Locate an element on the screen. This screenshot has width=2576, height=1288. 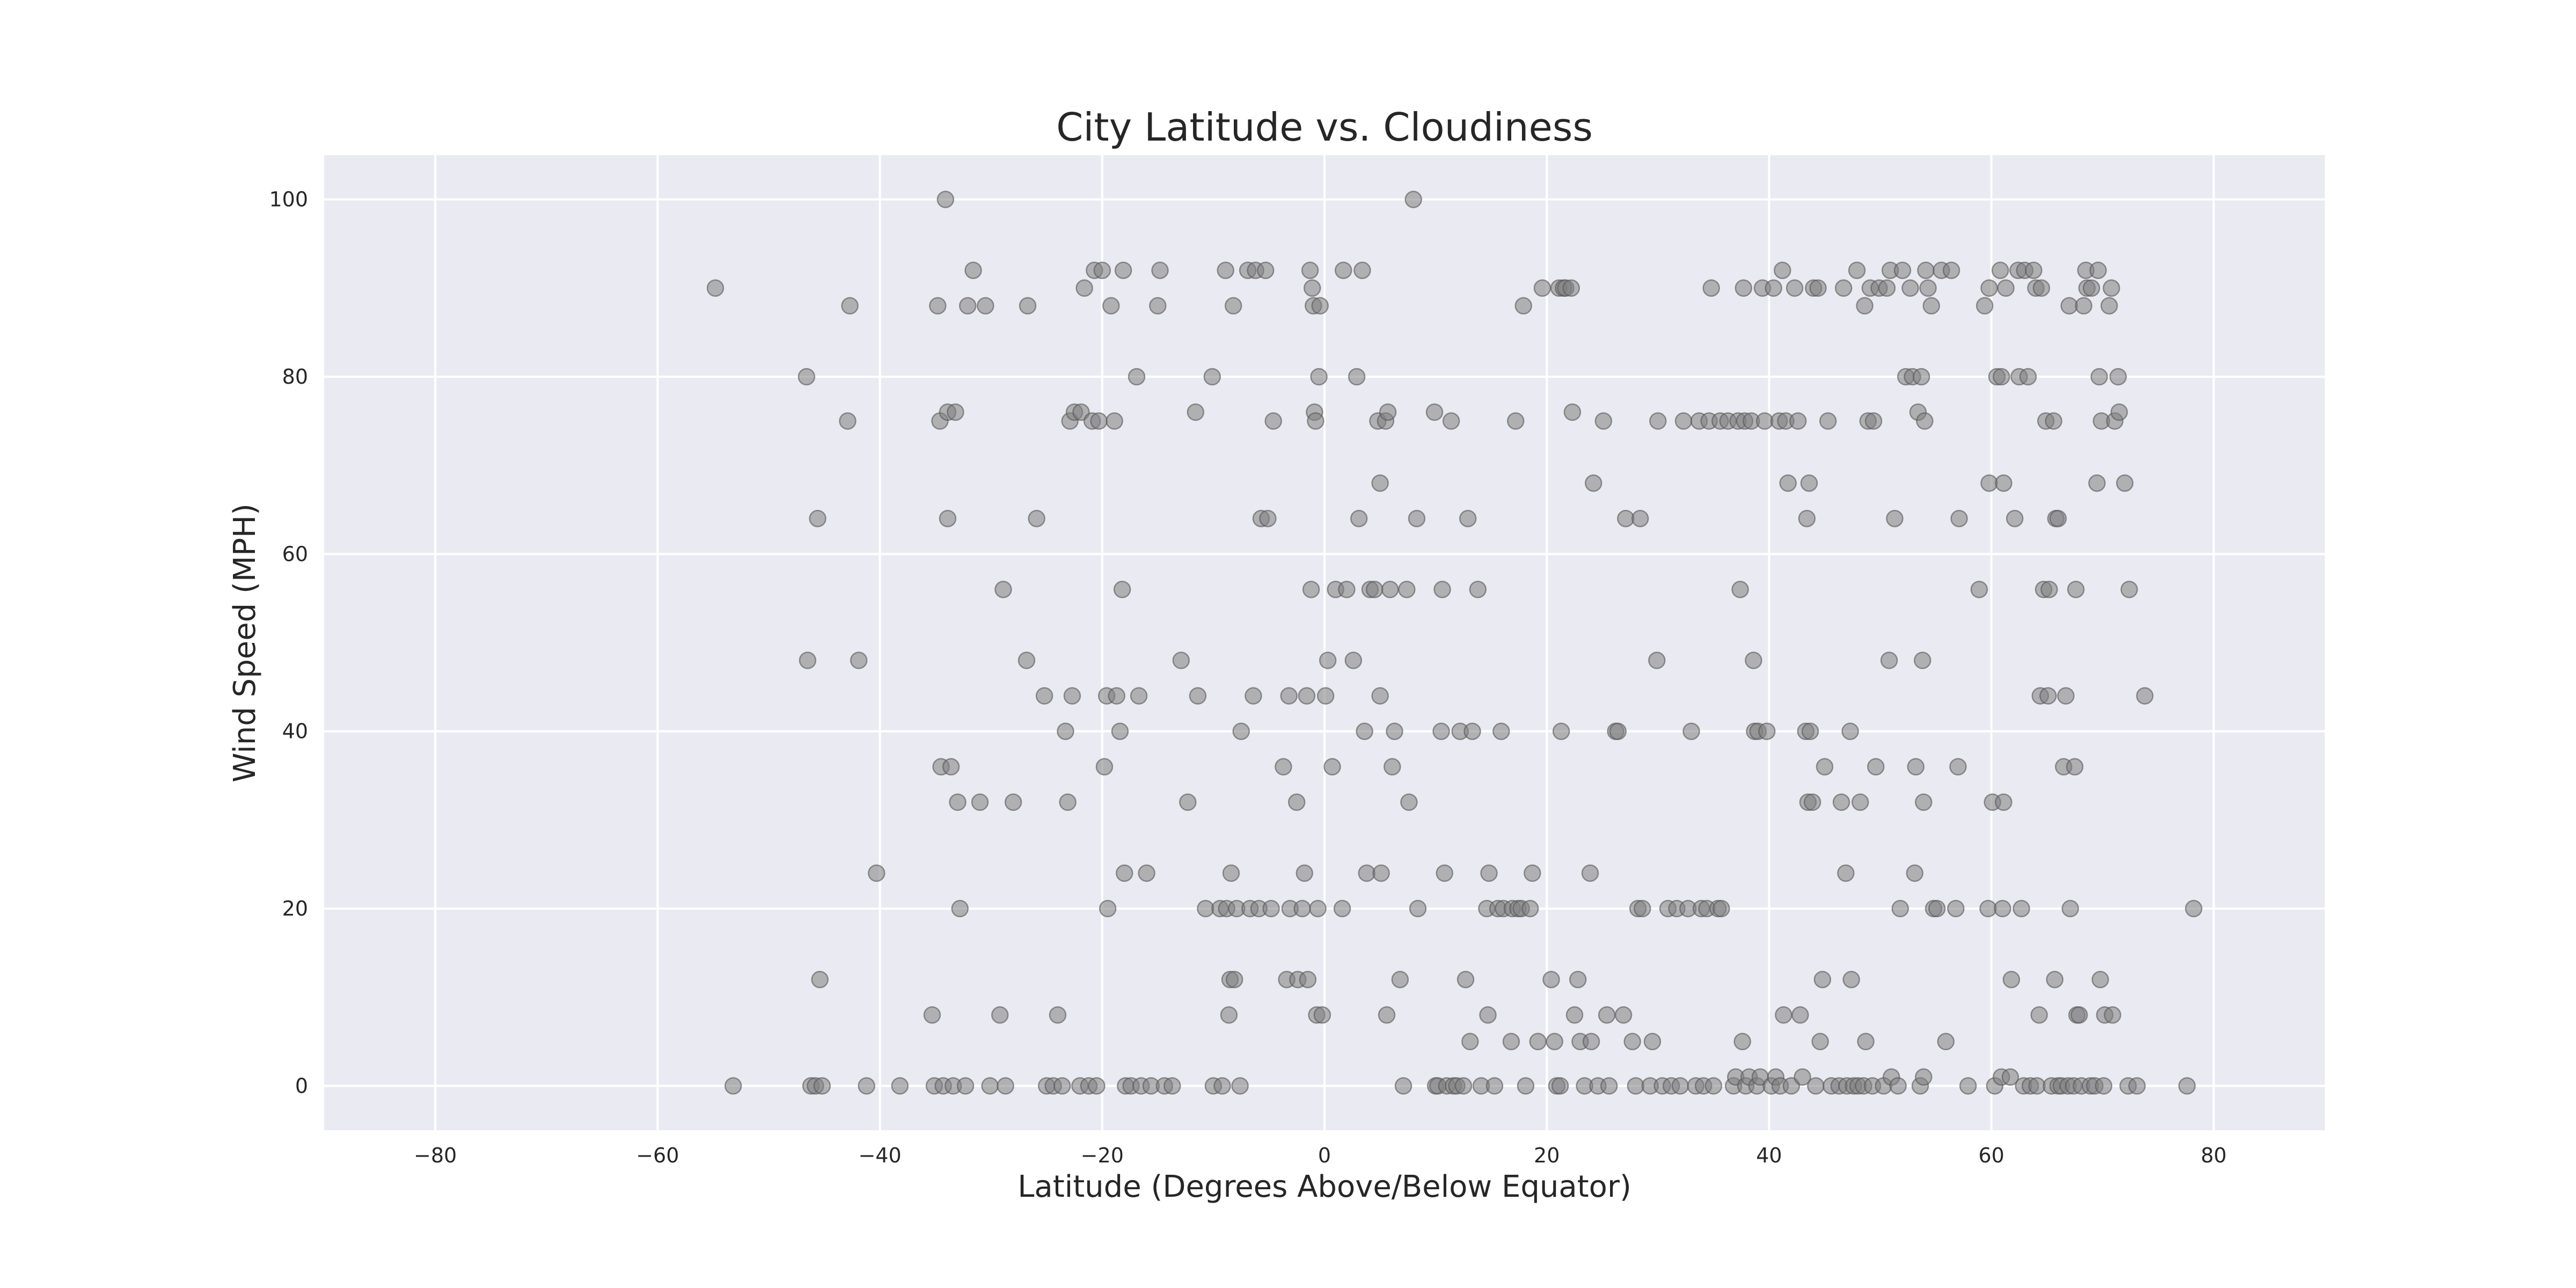
y-tick-label: 40 is located at coordinates (295, 731).